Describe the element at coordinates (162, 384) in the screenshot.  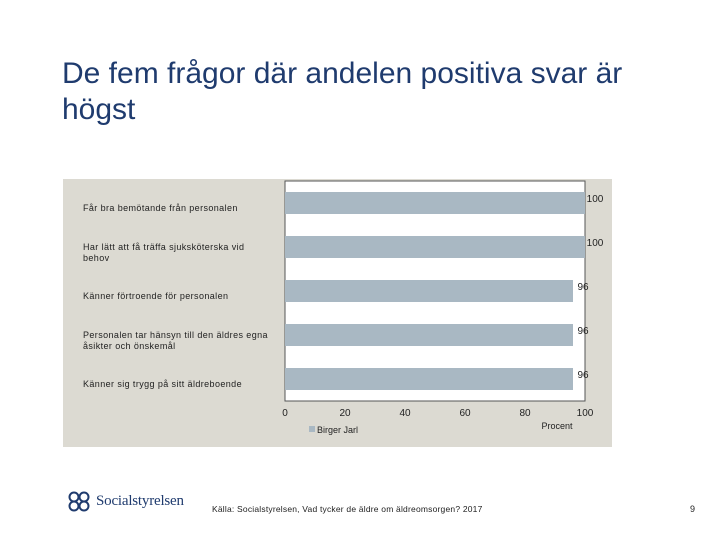
I see `category-label: Känner sig trygg på sitt äldreboende` at that location.